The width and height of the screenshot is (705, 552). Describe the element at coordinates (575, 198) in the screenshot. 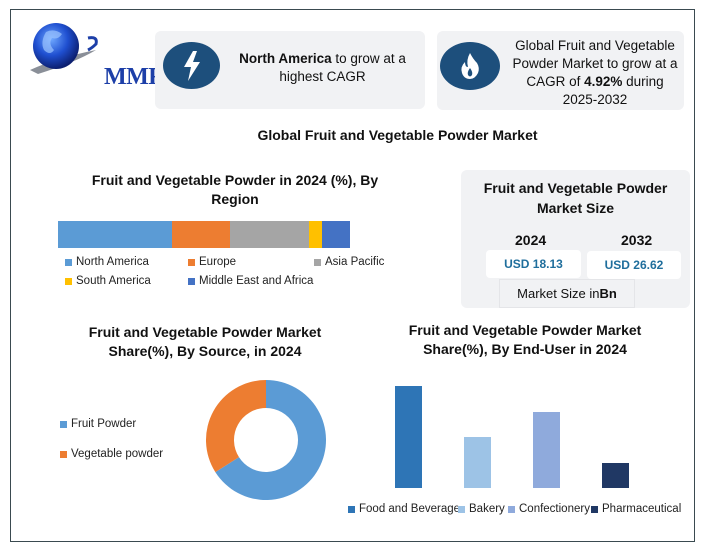

I see `market-size-title: Fruit and Vegetable Powder Market Size` at that location.